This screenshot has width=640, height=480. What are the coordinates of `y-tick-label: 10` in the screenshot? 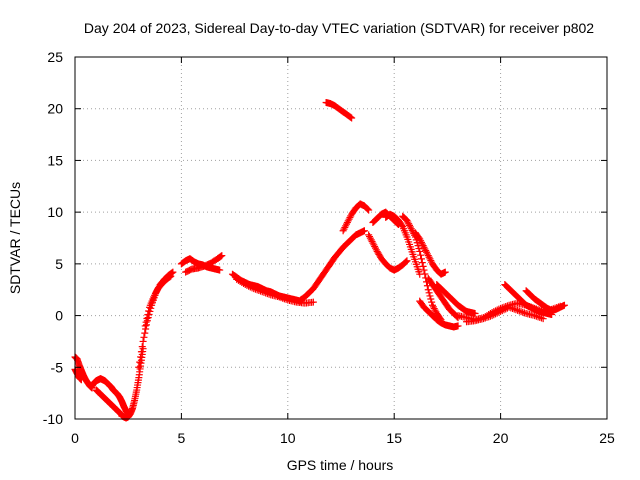 It's located at (55, 212).